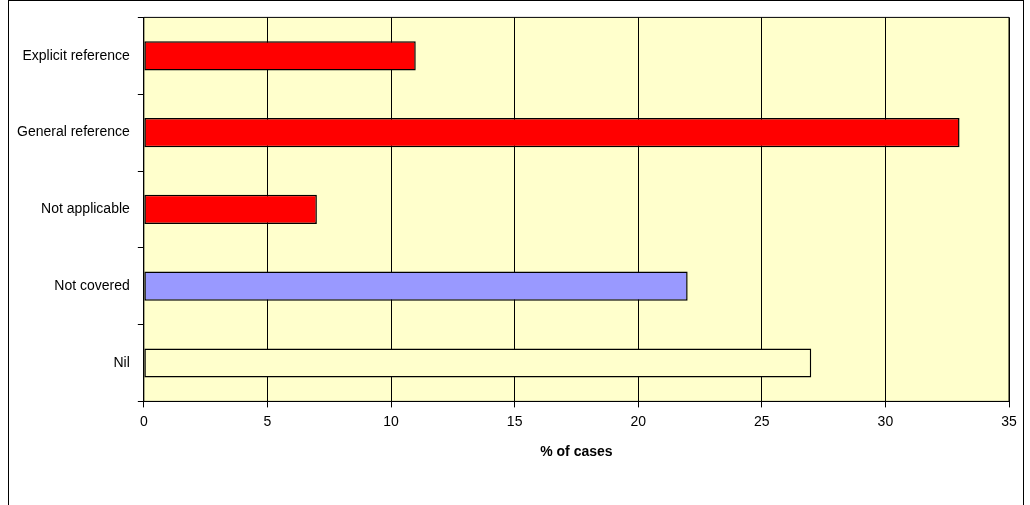 The width and height of the screenshot is (1030, 505). Describe the element at coordinates (514, 420) in the screenshot. I see `x-tick-label: 15` at that location.